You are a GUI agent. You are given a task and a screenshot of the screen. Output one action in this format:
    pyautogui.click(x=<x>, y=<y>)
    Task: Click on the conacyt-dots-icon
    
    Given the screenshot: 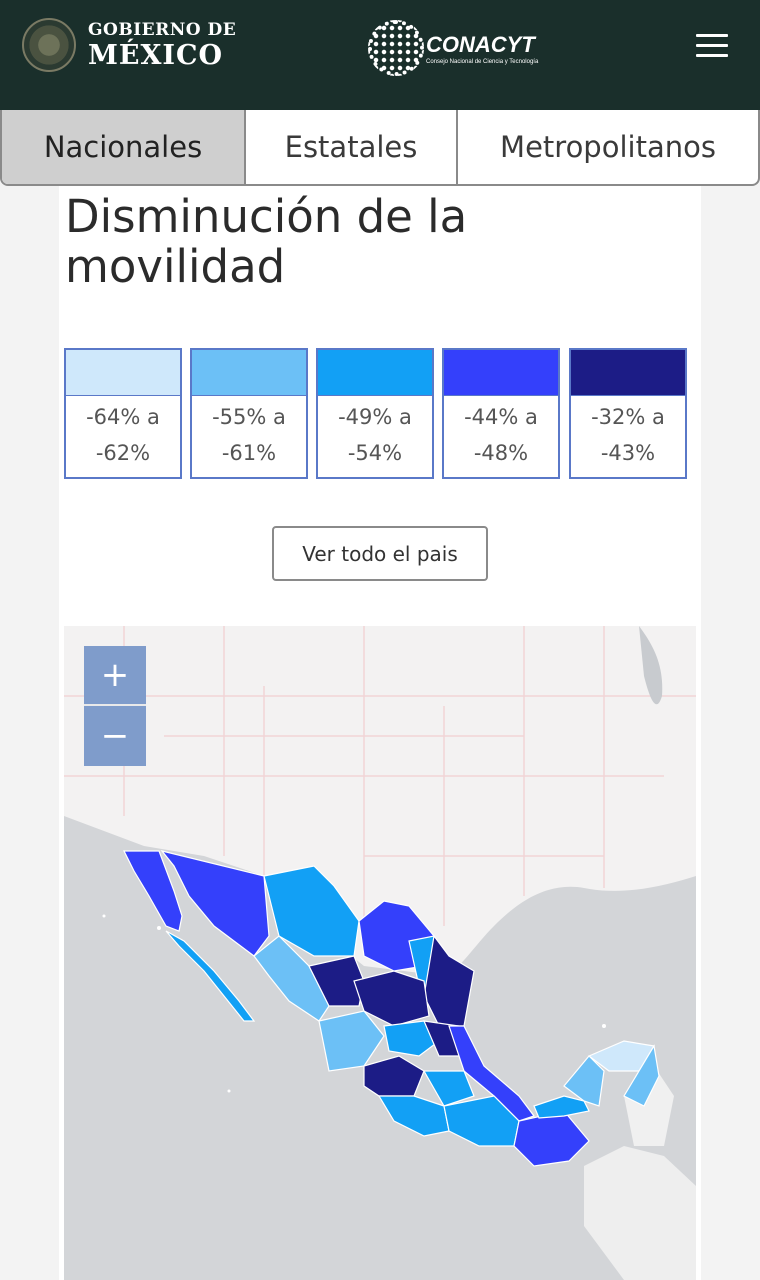 What is the action you would take?
    pyautogui.click(x=396, y=48)
    